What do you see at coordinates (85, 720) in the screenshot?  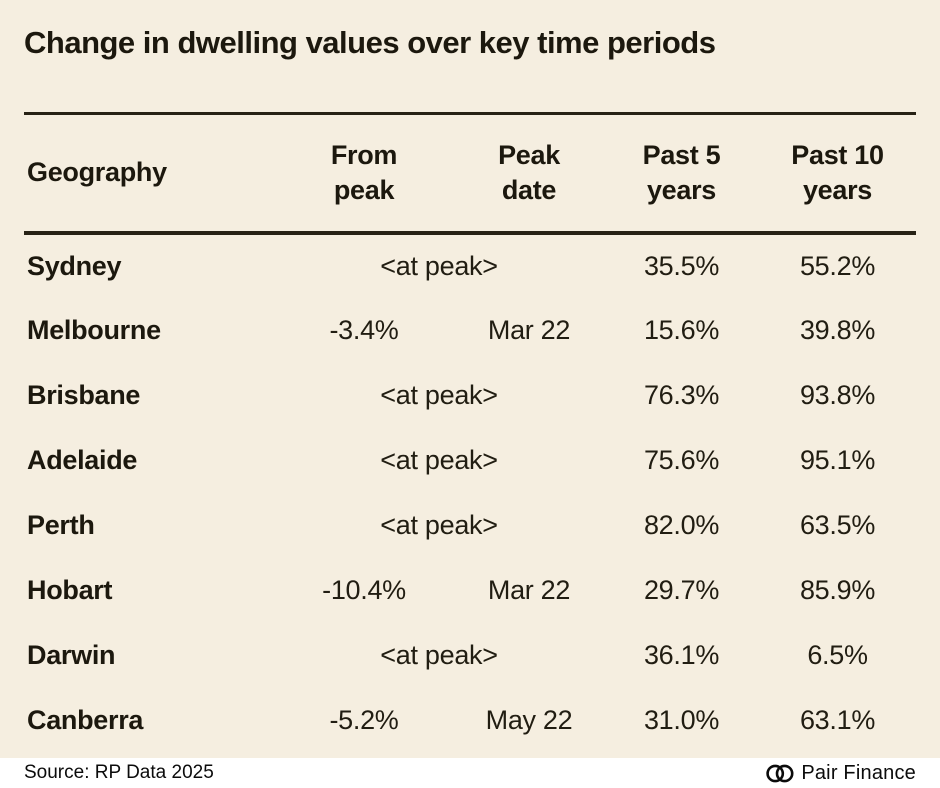 I see `cell-geography: Canberra` at bounding box center [85, 720].